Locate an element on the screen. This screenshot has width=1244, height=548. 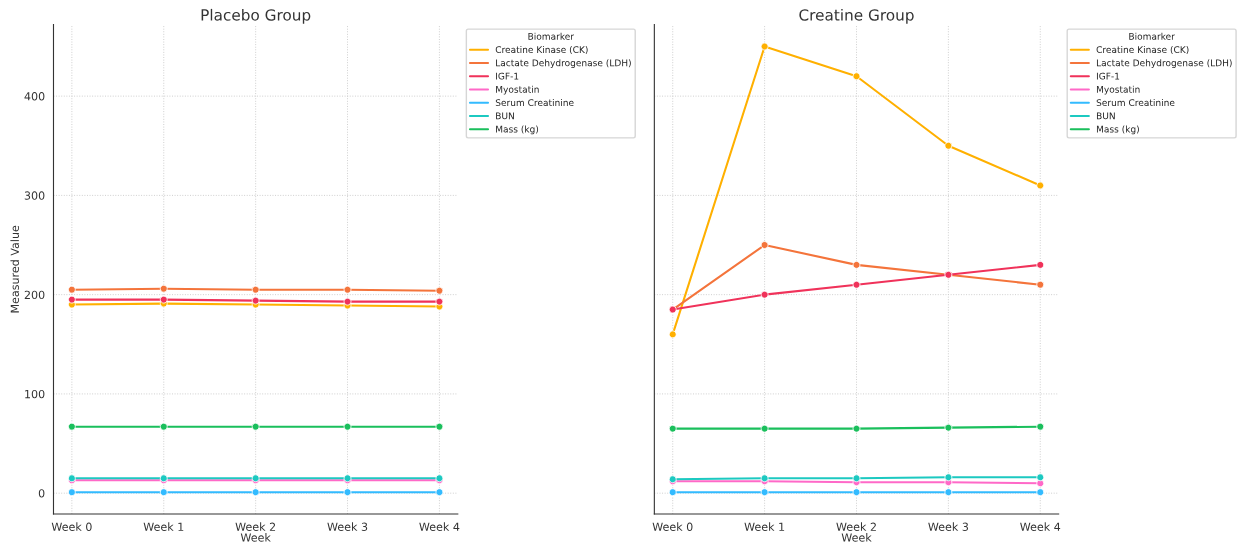
y-tick-label: 300 is located at coordinates (34, 195).